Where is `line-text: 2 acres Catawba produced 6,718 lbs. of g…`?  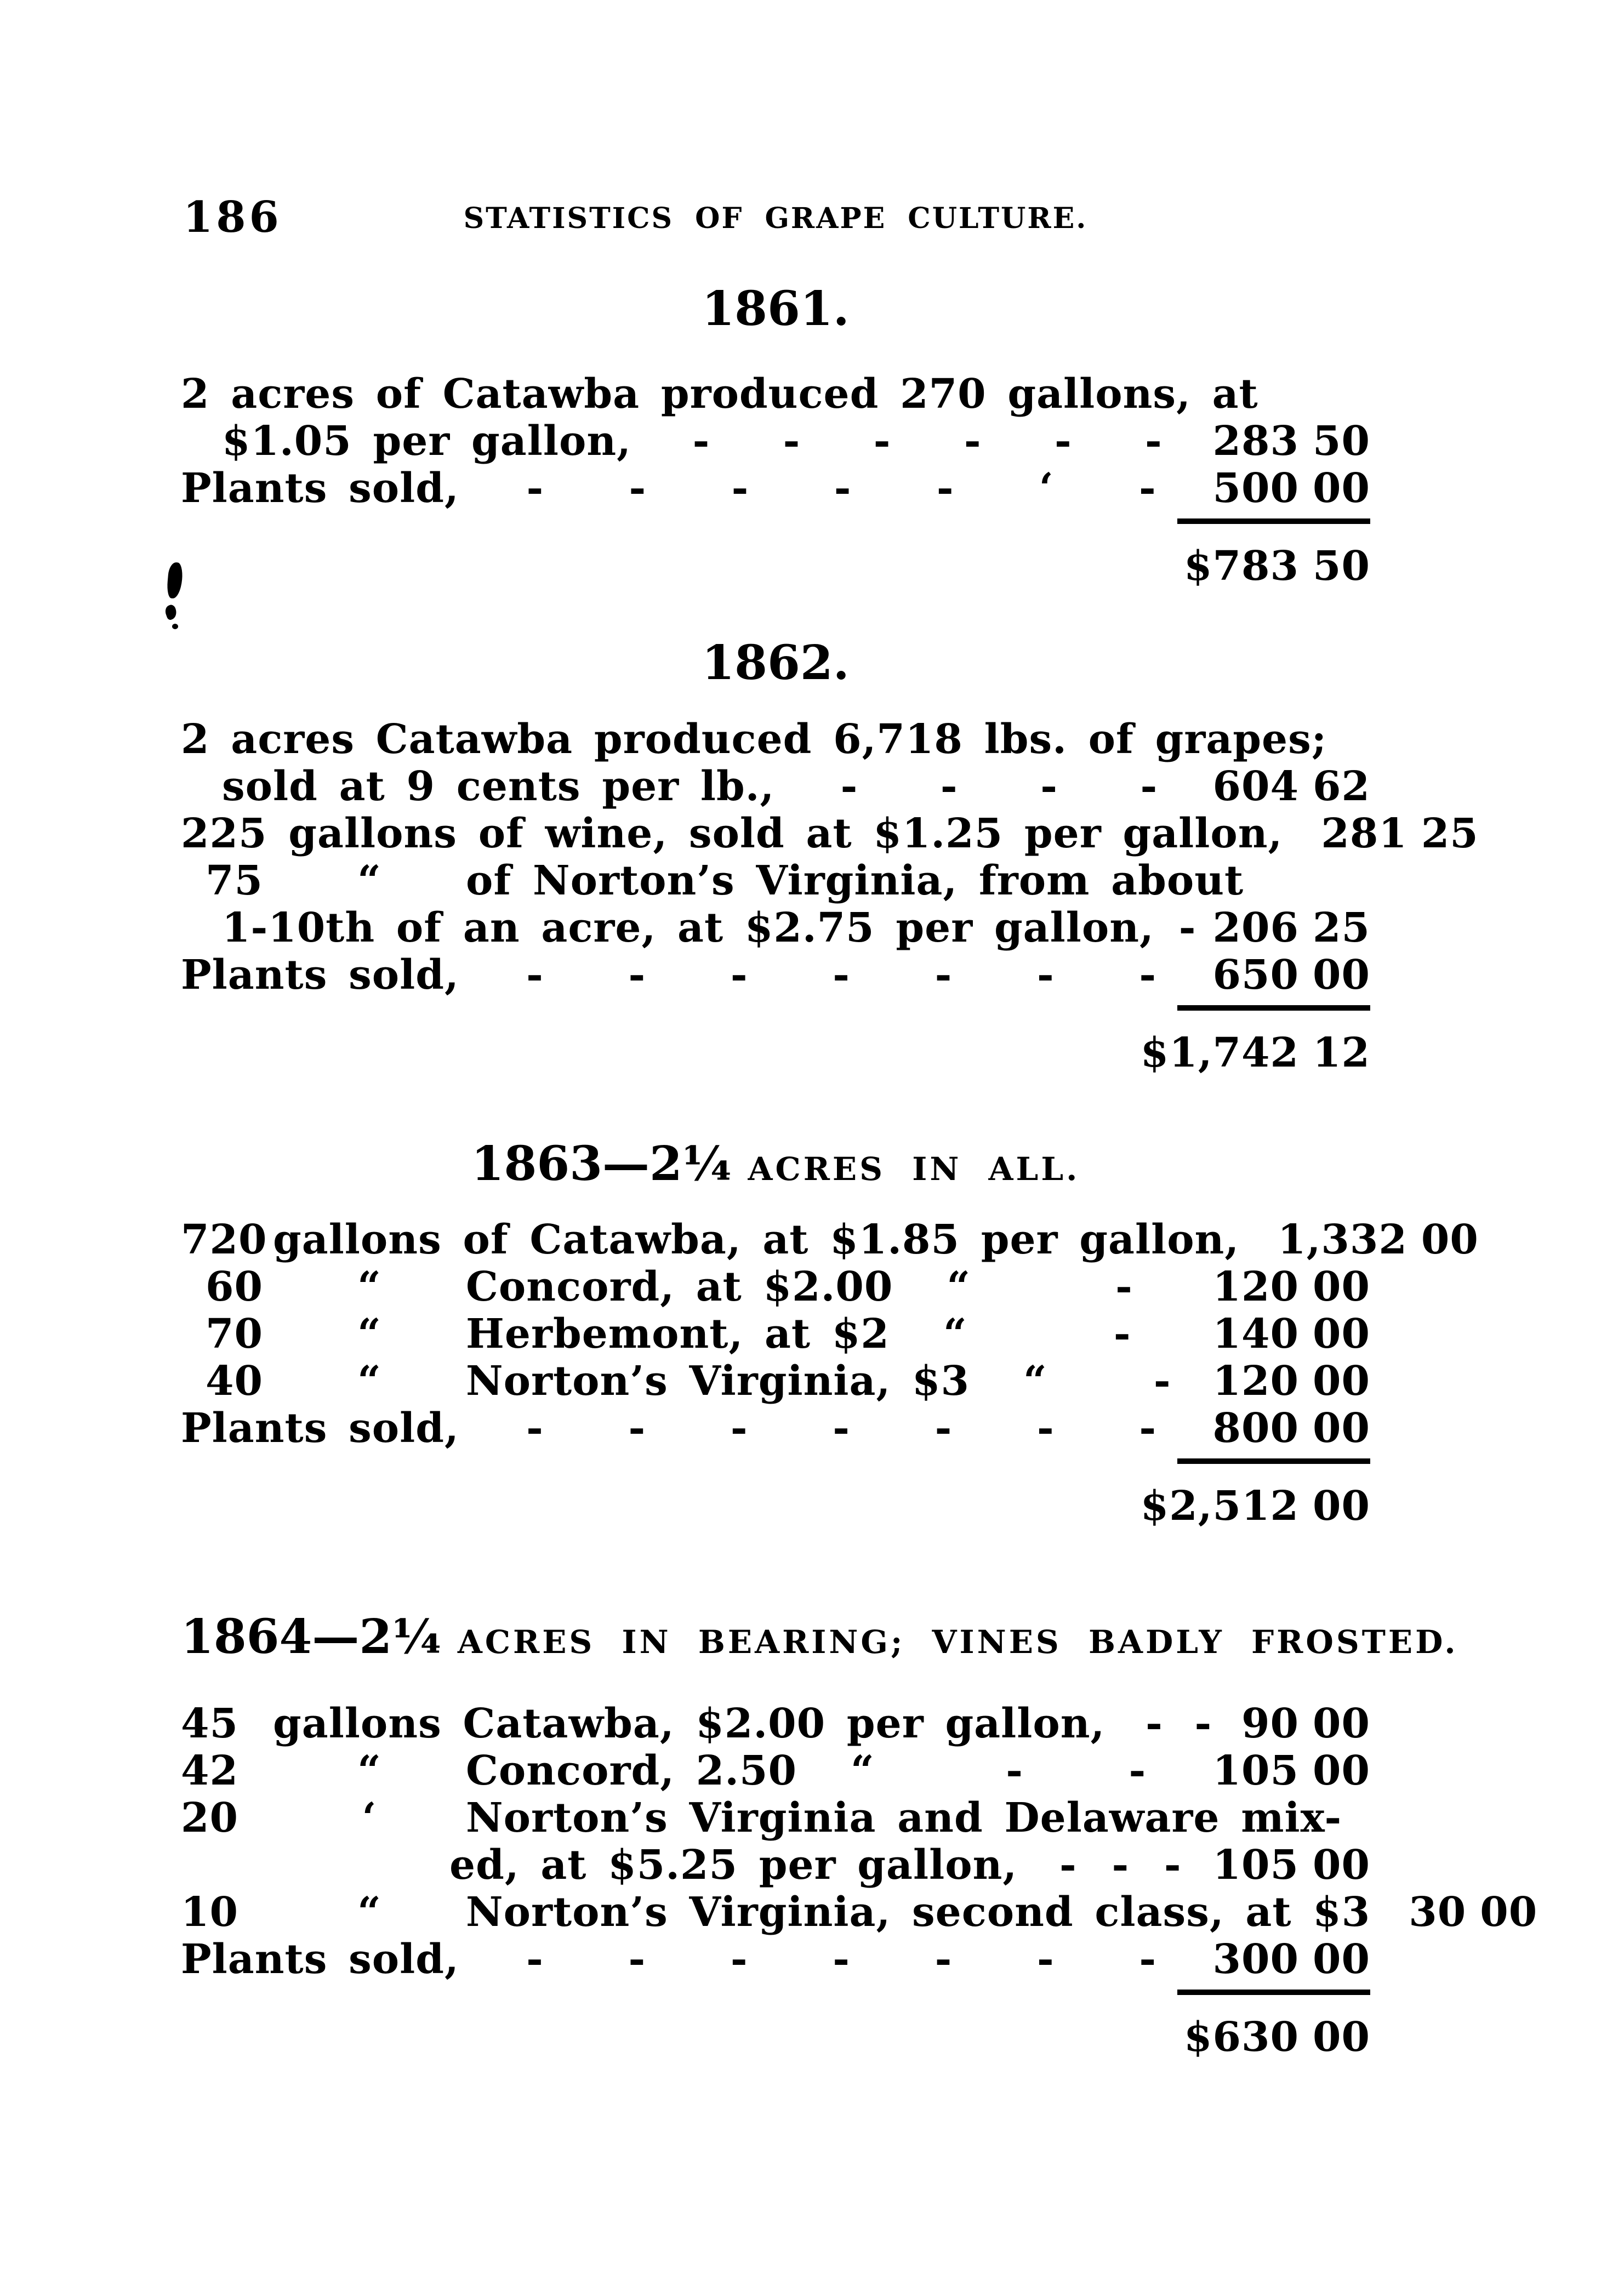 line-text: 2 acres Catawba produced 6,718 lbs. of g… is located at coordinates (754, 740).